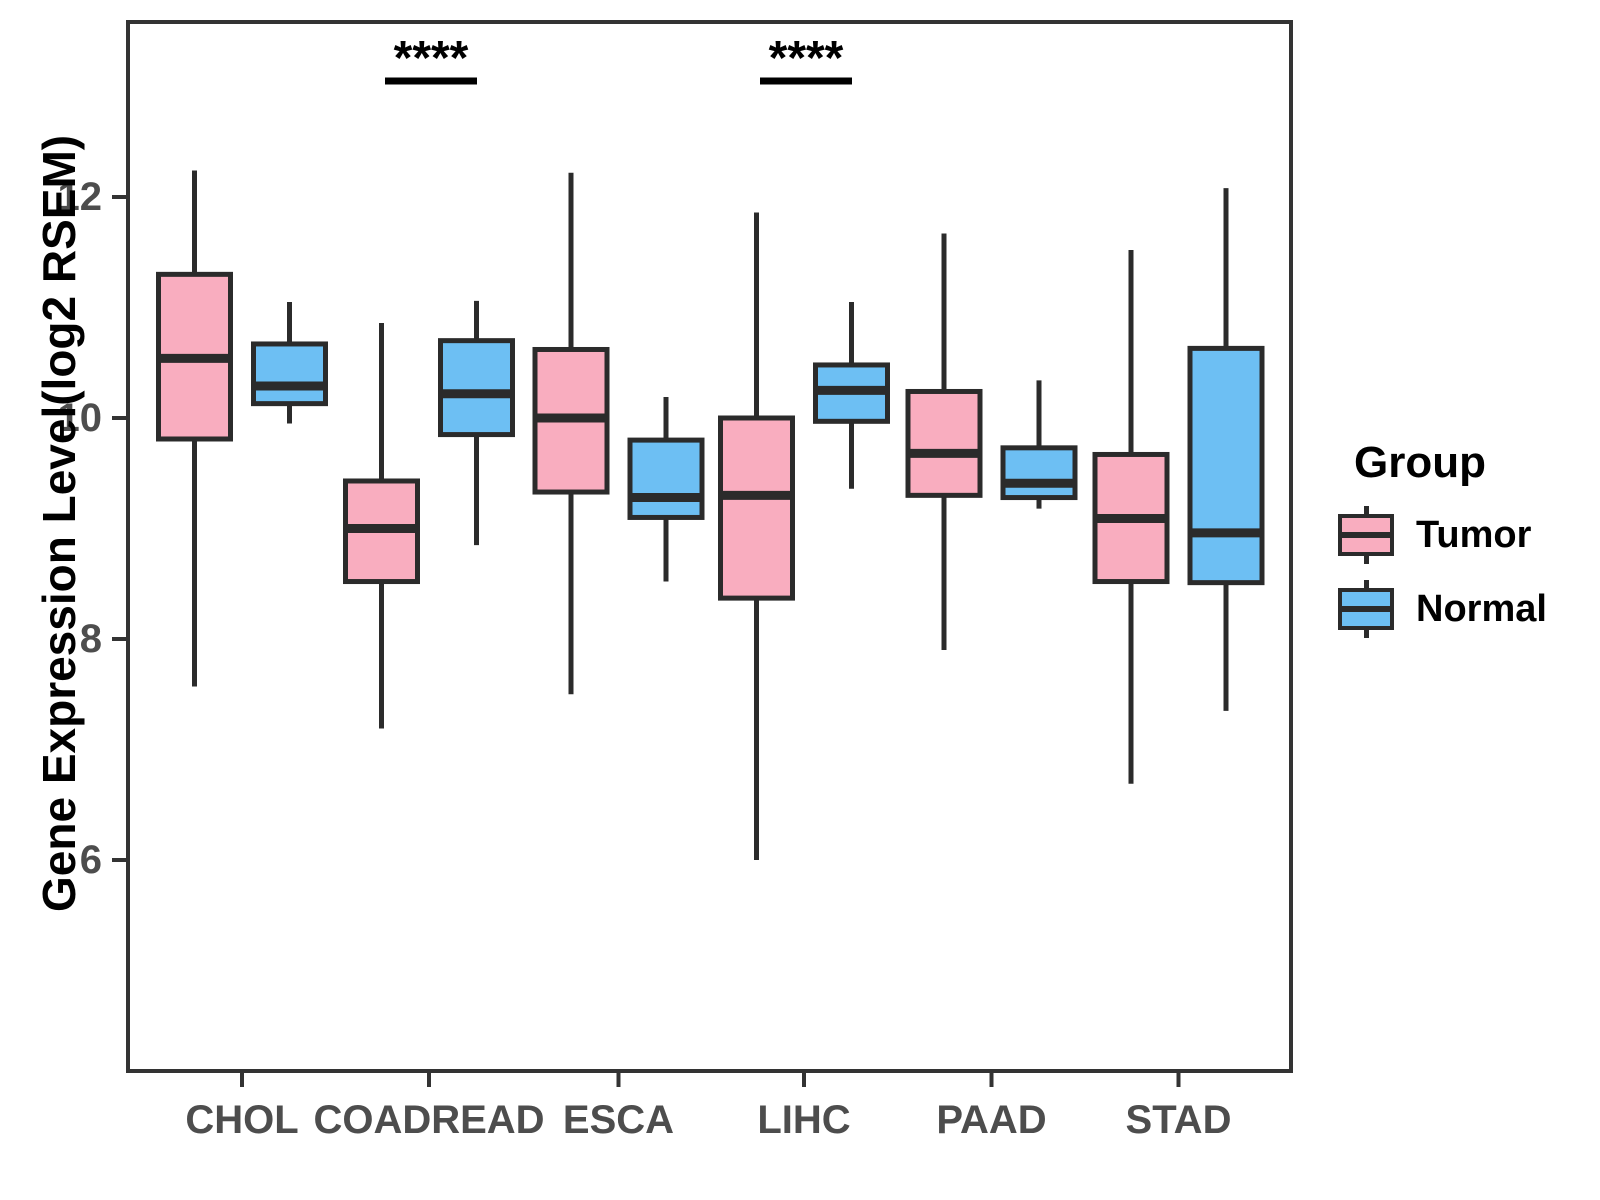 The height and width of the screenshot is (1200, 1600). Describe the element at coordinates (59, 523) in the screenshot. I see `y-axis-title: Gene Expression Level(log2 RSEM)` at that location.